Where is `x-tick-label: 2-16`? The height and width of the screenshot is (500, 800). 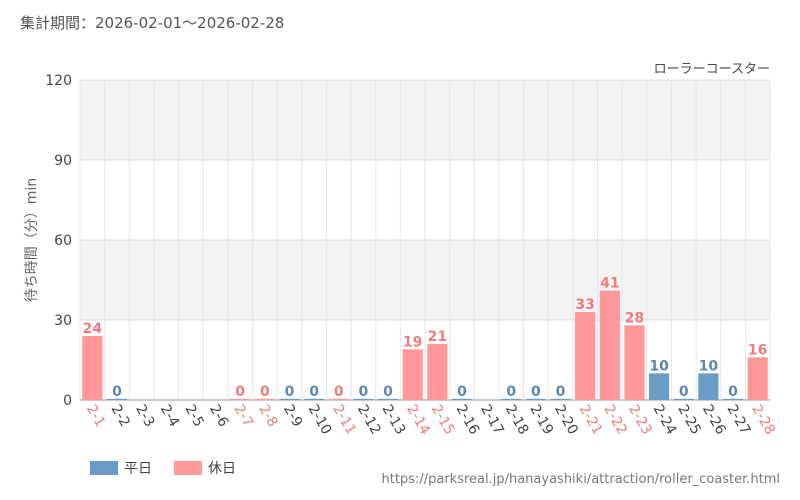 x-tick-label: 2-16 is located at coordinates (468, 420).